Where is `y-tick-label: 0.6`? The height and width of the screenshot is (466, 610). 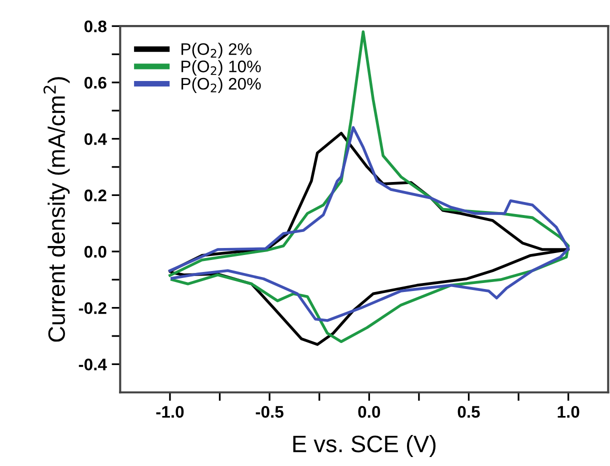 y-tick-label: 0.6 is located at coordinates (95, 82).